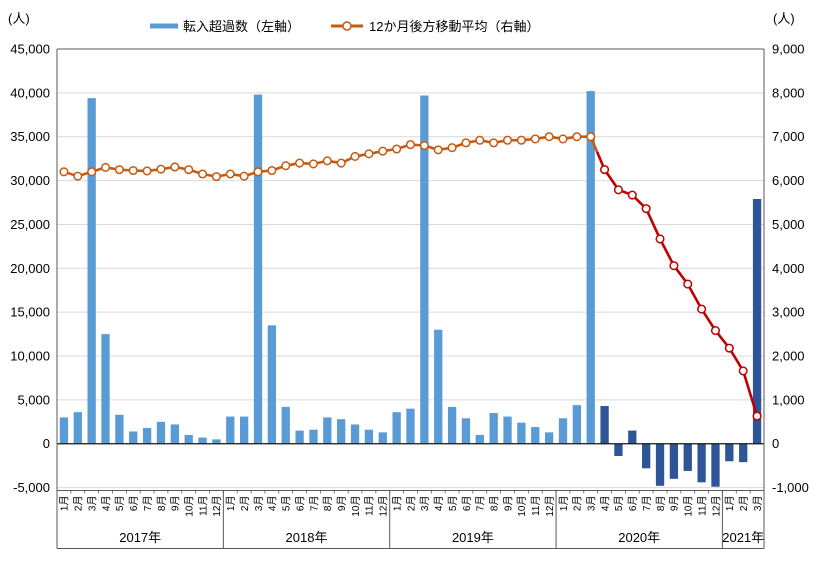 The width and height of the screenshot is (826, 566). What do you see at coordinates (33, 399) in the screenshot?
I see `left-axis-tick: 5,000` at bounding box center [33, 399].